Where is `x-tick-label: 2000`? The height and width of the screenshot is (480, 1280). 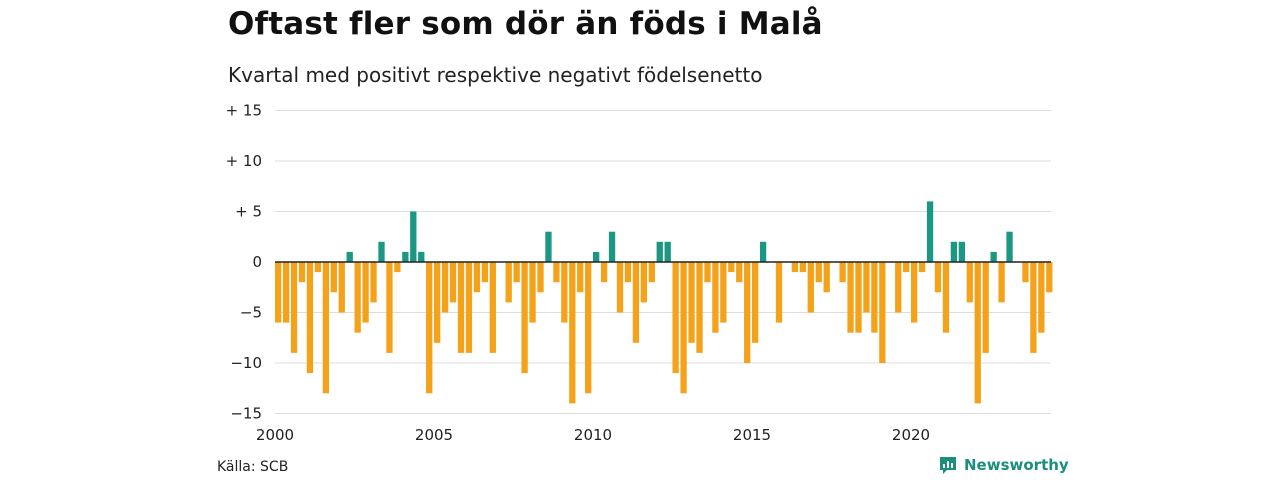 x-tick-label: 2000 is located at coordinates (275, 435).